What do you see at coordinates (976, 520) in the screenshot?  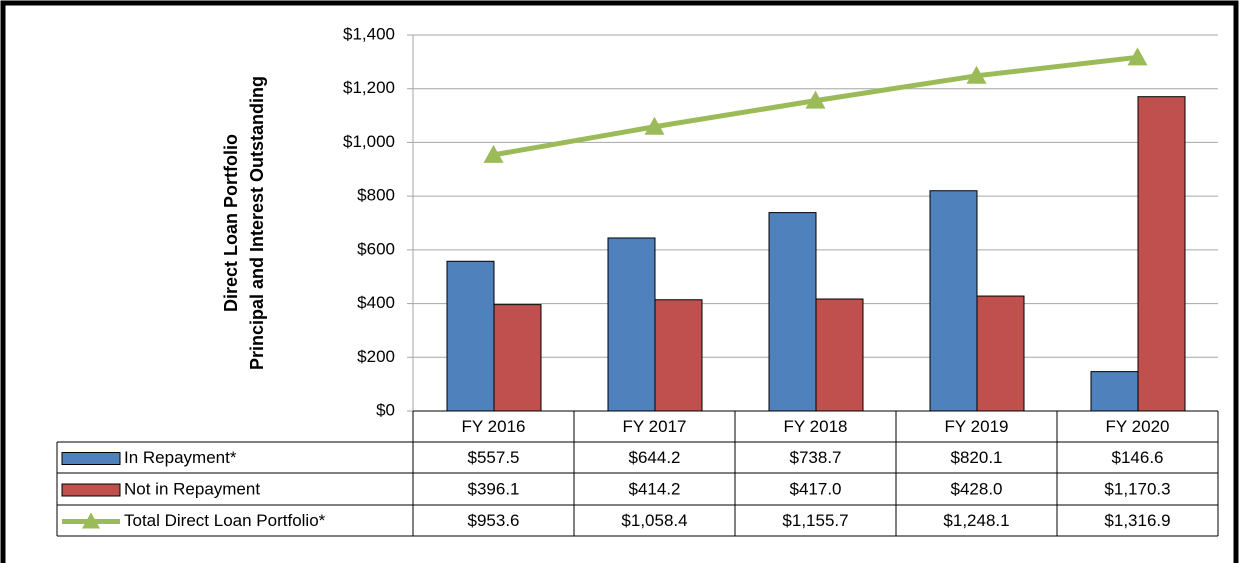 I see `table-value: $1,248.1` at bounding box center [976, 520].